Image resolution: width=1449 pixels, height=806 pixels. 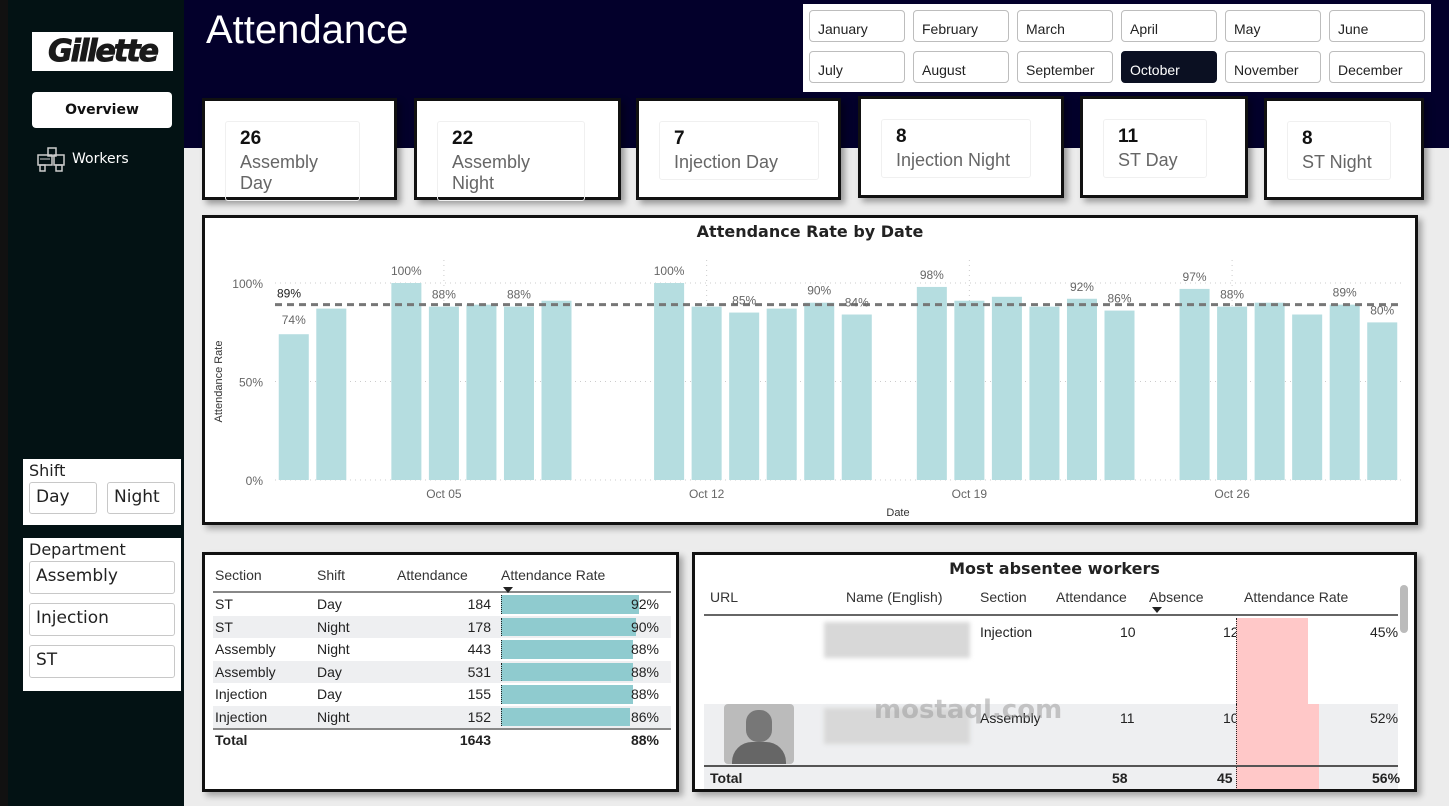 What do you see at coordinates (479, 649) in the screenshot?
I see `cell-attendance: 443` at bounding box center [479, 649].